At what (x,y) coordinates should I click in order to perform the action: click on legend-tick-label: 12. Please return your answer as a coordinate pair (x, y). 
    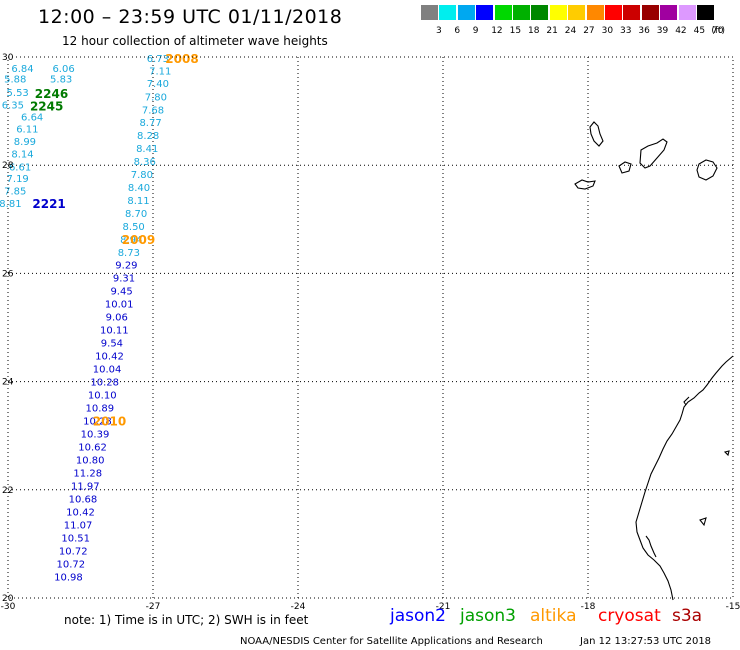
    Looking at the image, I should click on (497, 31).